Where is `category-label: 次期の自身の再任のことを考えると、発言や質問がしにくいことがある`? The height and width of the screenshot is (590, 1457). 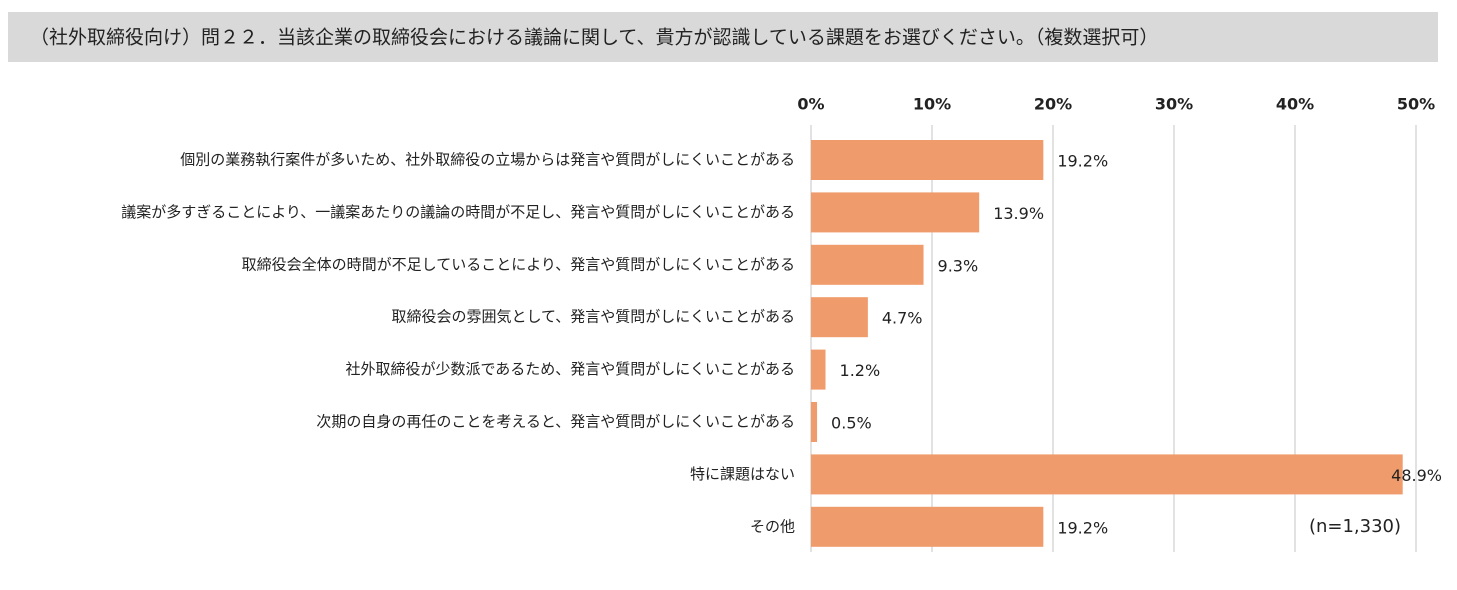 category-label: 次期の自身の再任のことを考えると、発言や質問がしにくいことがある is located at coordinates (555, 422).